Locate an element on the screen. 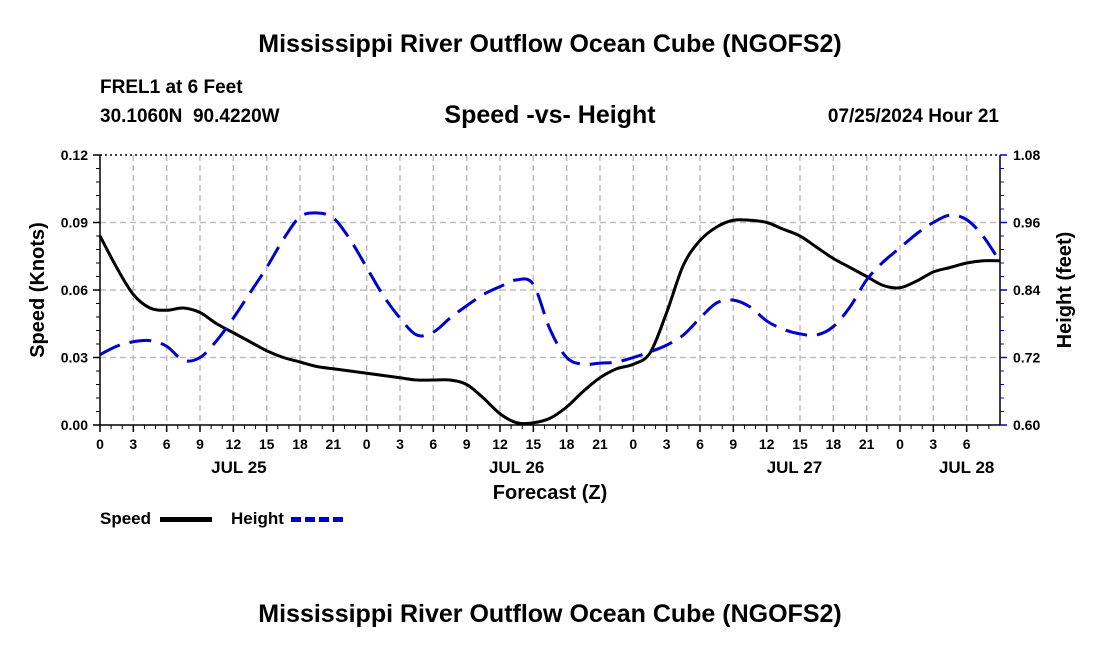 The image size is (1100, 650). date-label: JUL 28 is located at coordinates (966, 467).